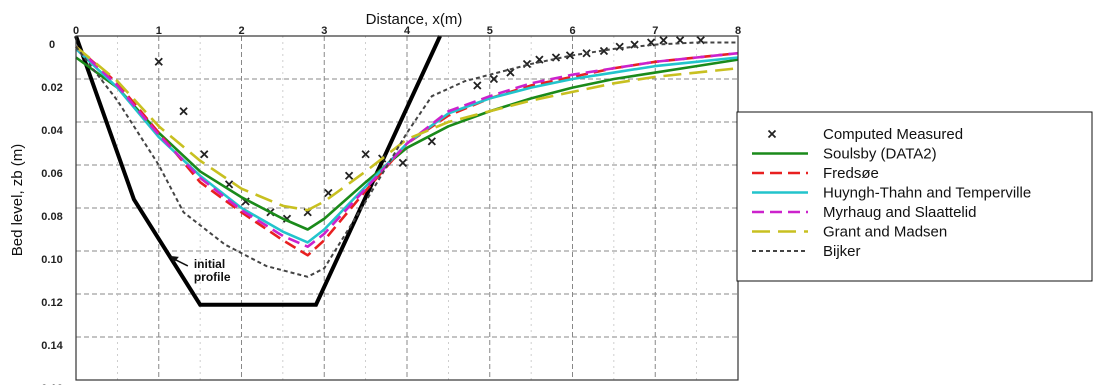 Image resolution: width=1097 pixels, height=385 pixels. What do you see at coordinates (51, 260) in the screenshot?
I see `y-tick-label: 0.10` at bounding box center [51, 260].